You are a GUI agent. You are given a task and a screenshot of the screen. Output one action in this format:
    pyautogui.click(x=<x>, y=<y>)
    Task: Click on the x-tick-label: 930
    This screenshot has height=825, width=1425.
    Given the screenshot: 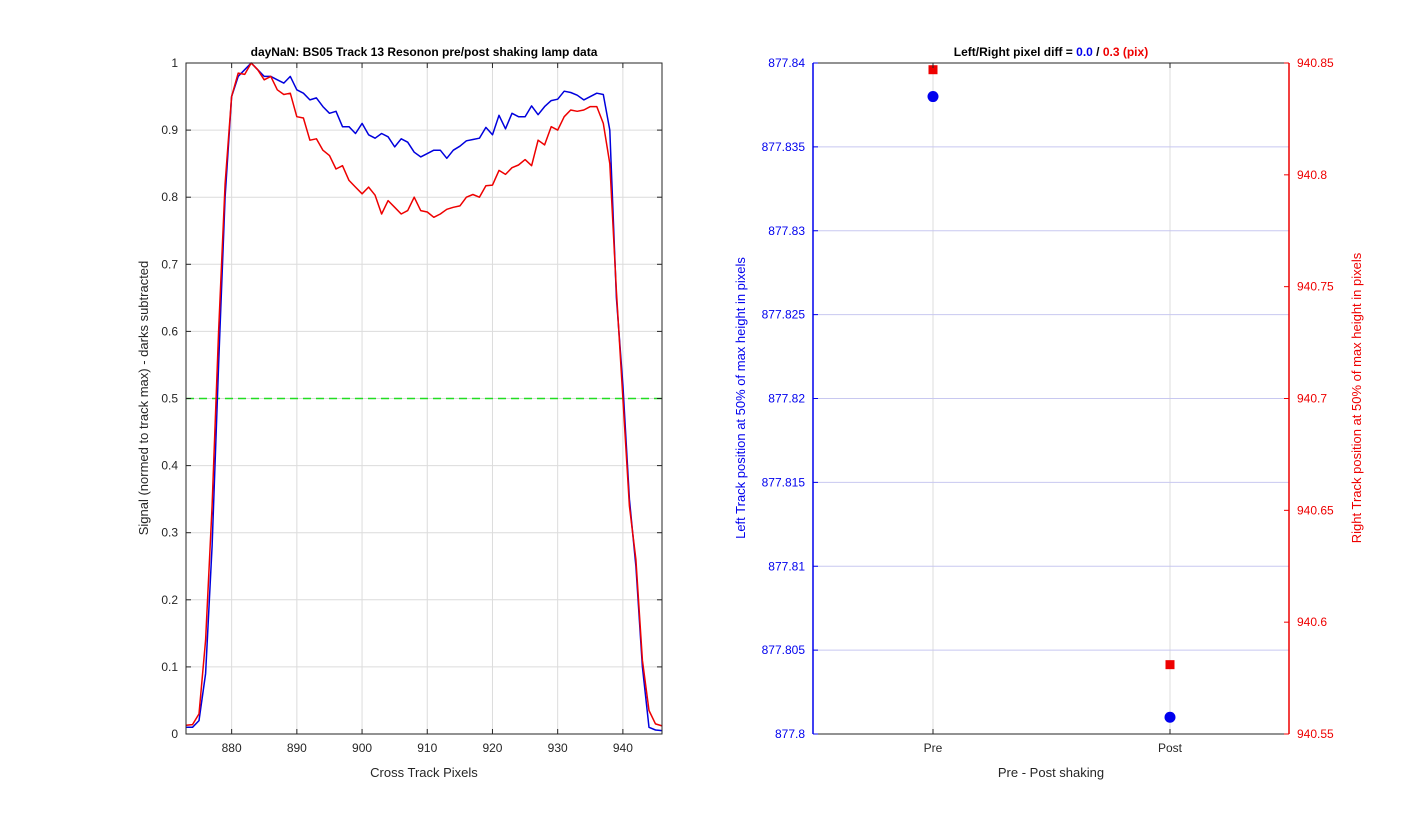 What is the action you would take?
    pyautogui.click(x=558, y=748)
    